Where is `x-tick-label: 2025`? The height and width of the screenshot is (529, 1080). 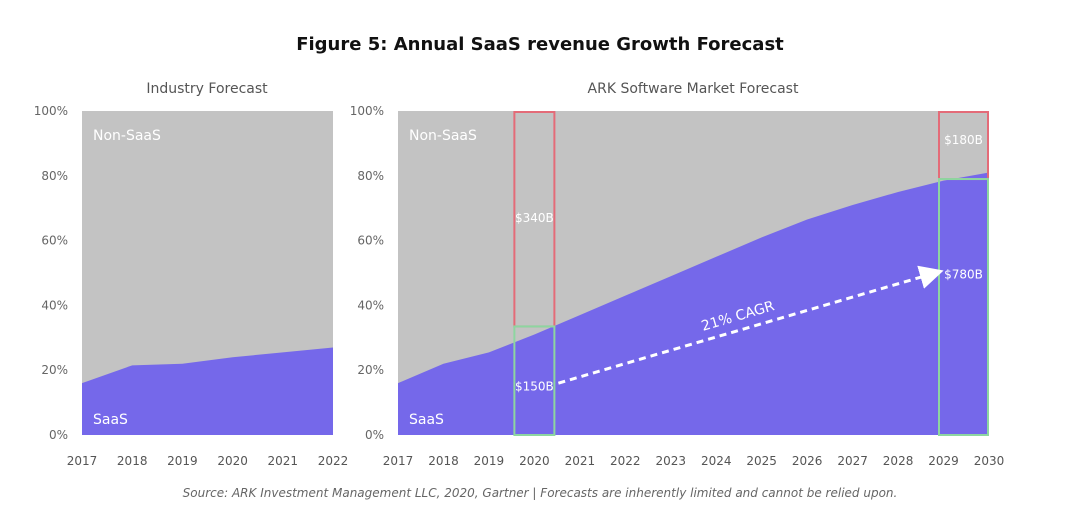
x-tick-label: 2025 is located at coordinates (761, 461).